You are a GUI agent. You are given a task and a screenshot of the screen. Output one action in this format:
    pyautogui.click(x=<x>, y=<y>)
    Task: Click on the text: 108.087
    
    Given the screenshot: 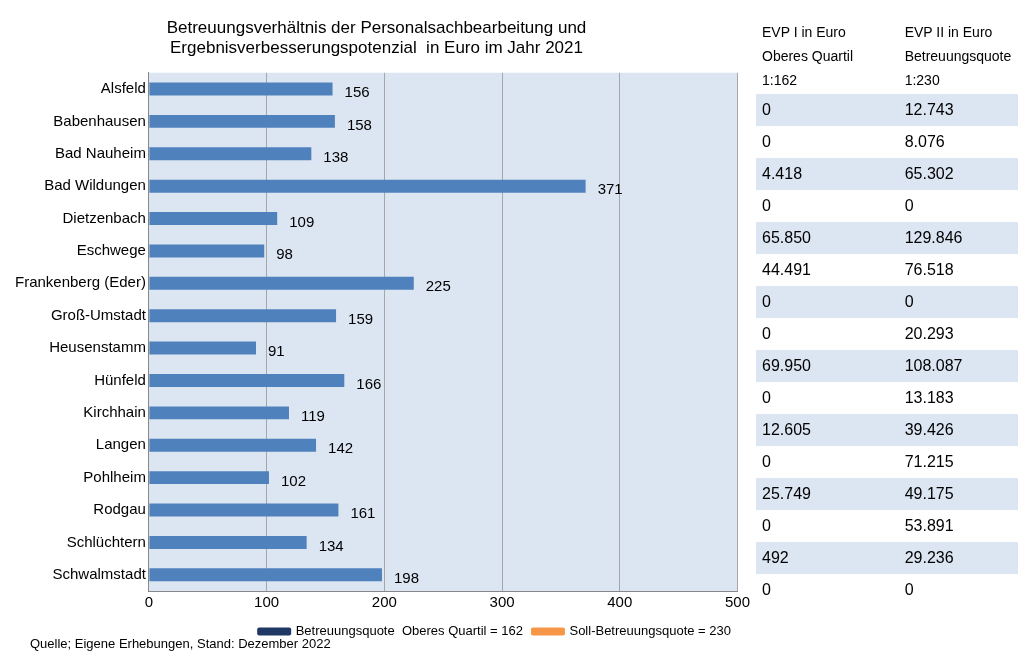 What is the action you would take?
    pyautogui.click(x=934, y=366)
    